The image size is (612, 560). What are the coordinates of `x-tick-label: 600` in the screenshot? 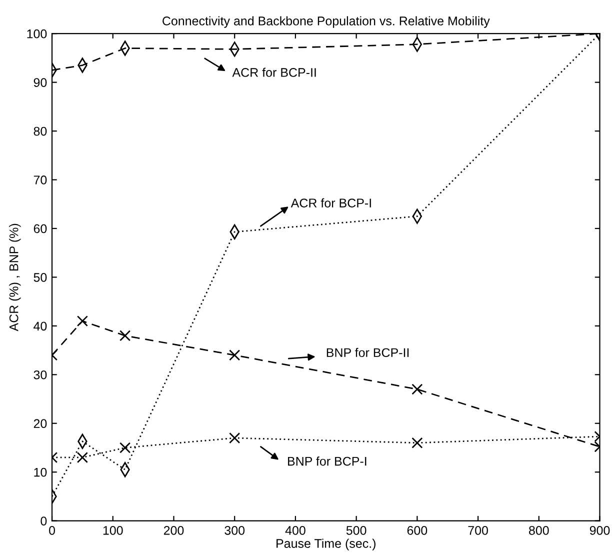 It's located at (417, 530).